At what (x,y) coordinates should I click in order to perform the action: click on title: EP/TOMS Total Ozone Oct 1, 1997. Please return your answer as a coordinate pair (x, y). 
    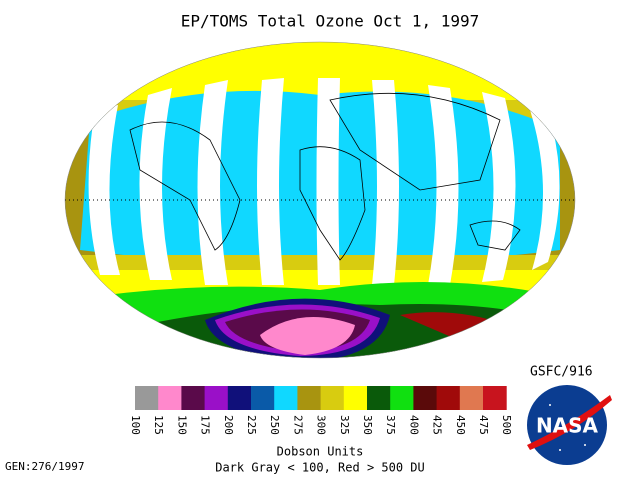
    Looking at the image, I should click on (330, 21).